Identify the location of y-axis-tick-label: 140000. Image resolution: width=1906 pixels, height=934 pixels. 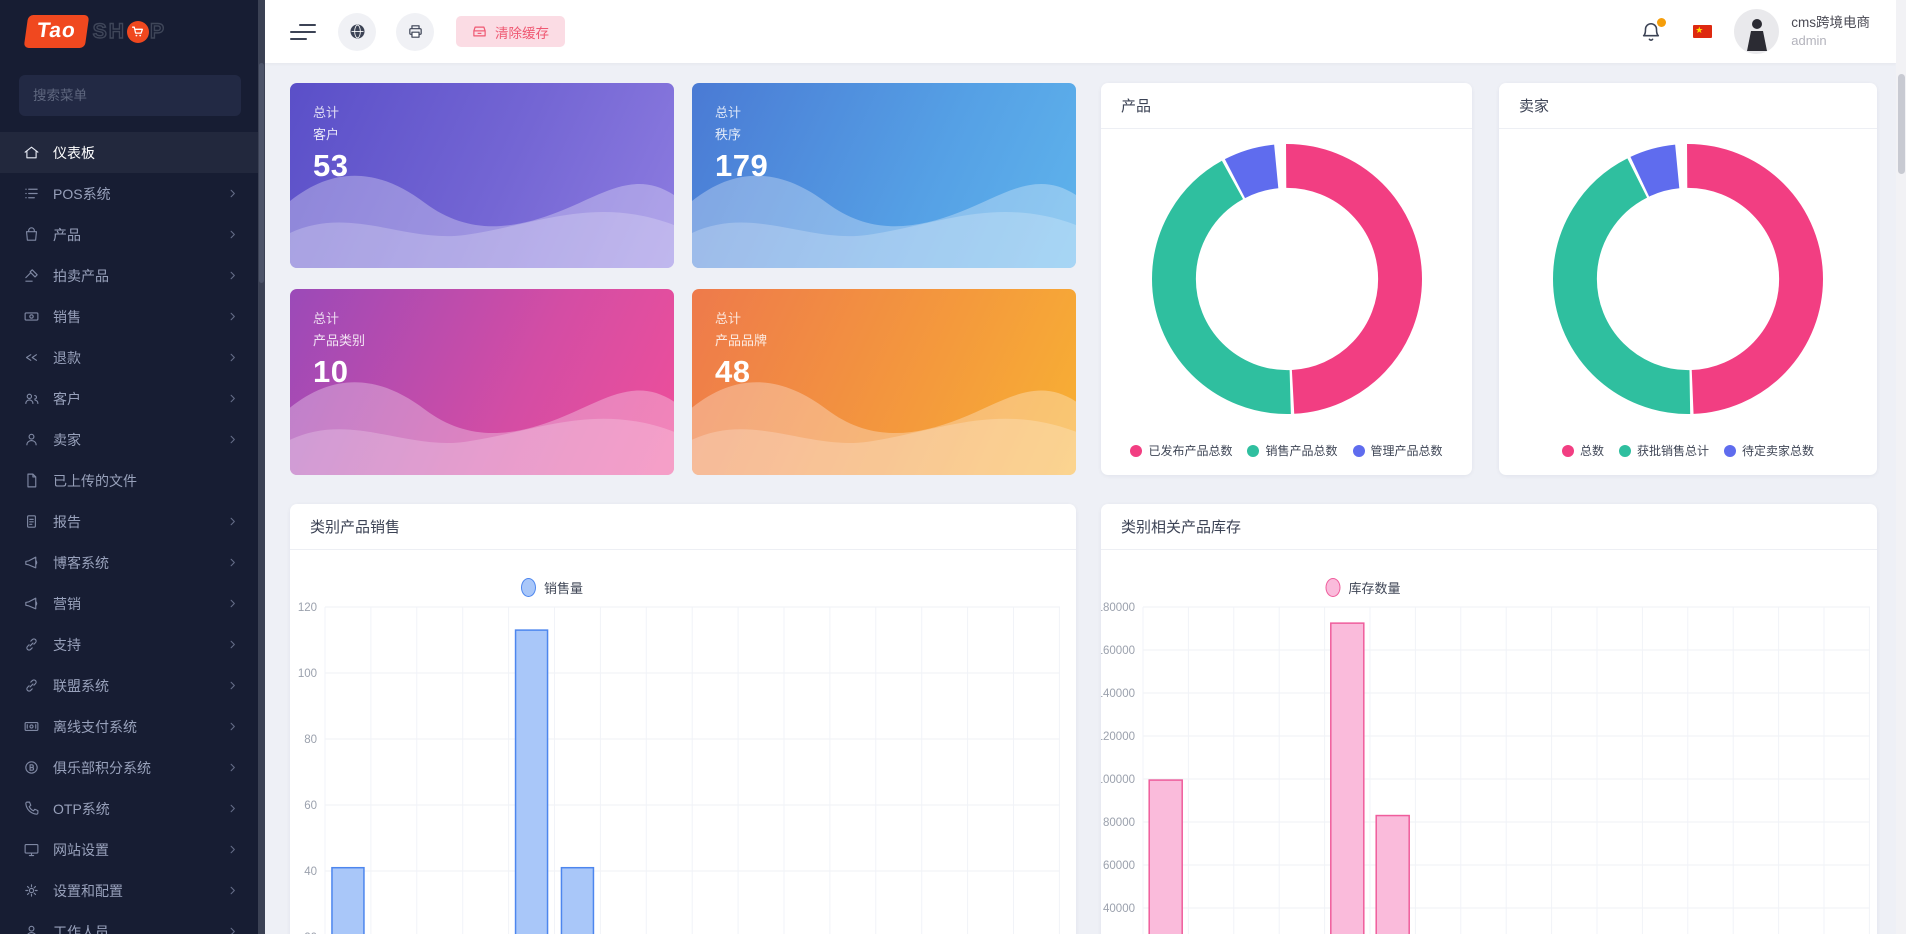
(1118, 694).